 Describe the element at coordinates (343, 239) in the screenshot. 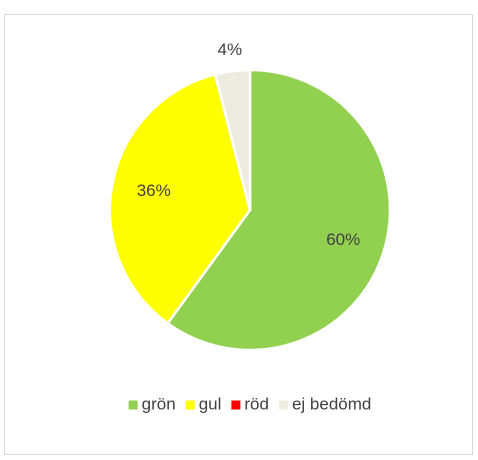

I see `data-label: 60%` at that location.